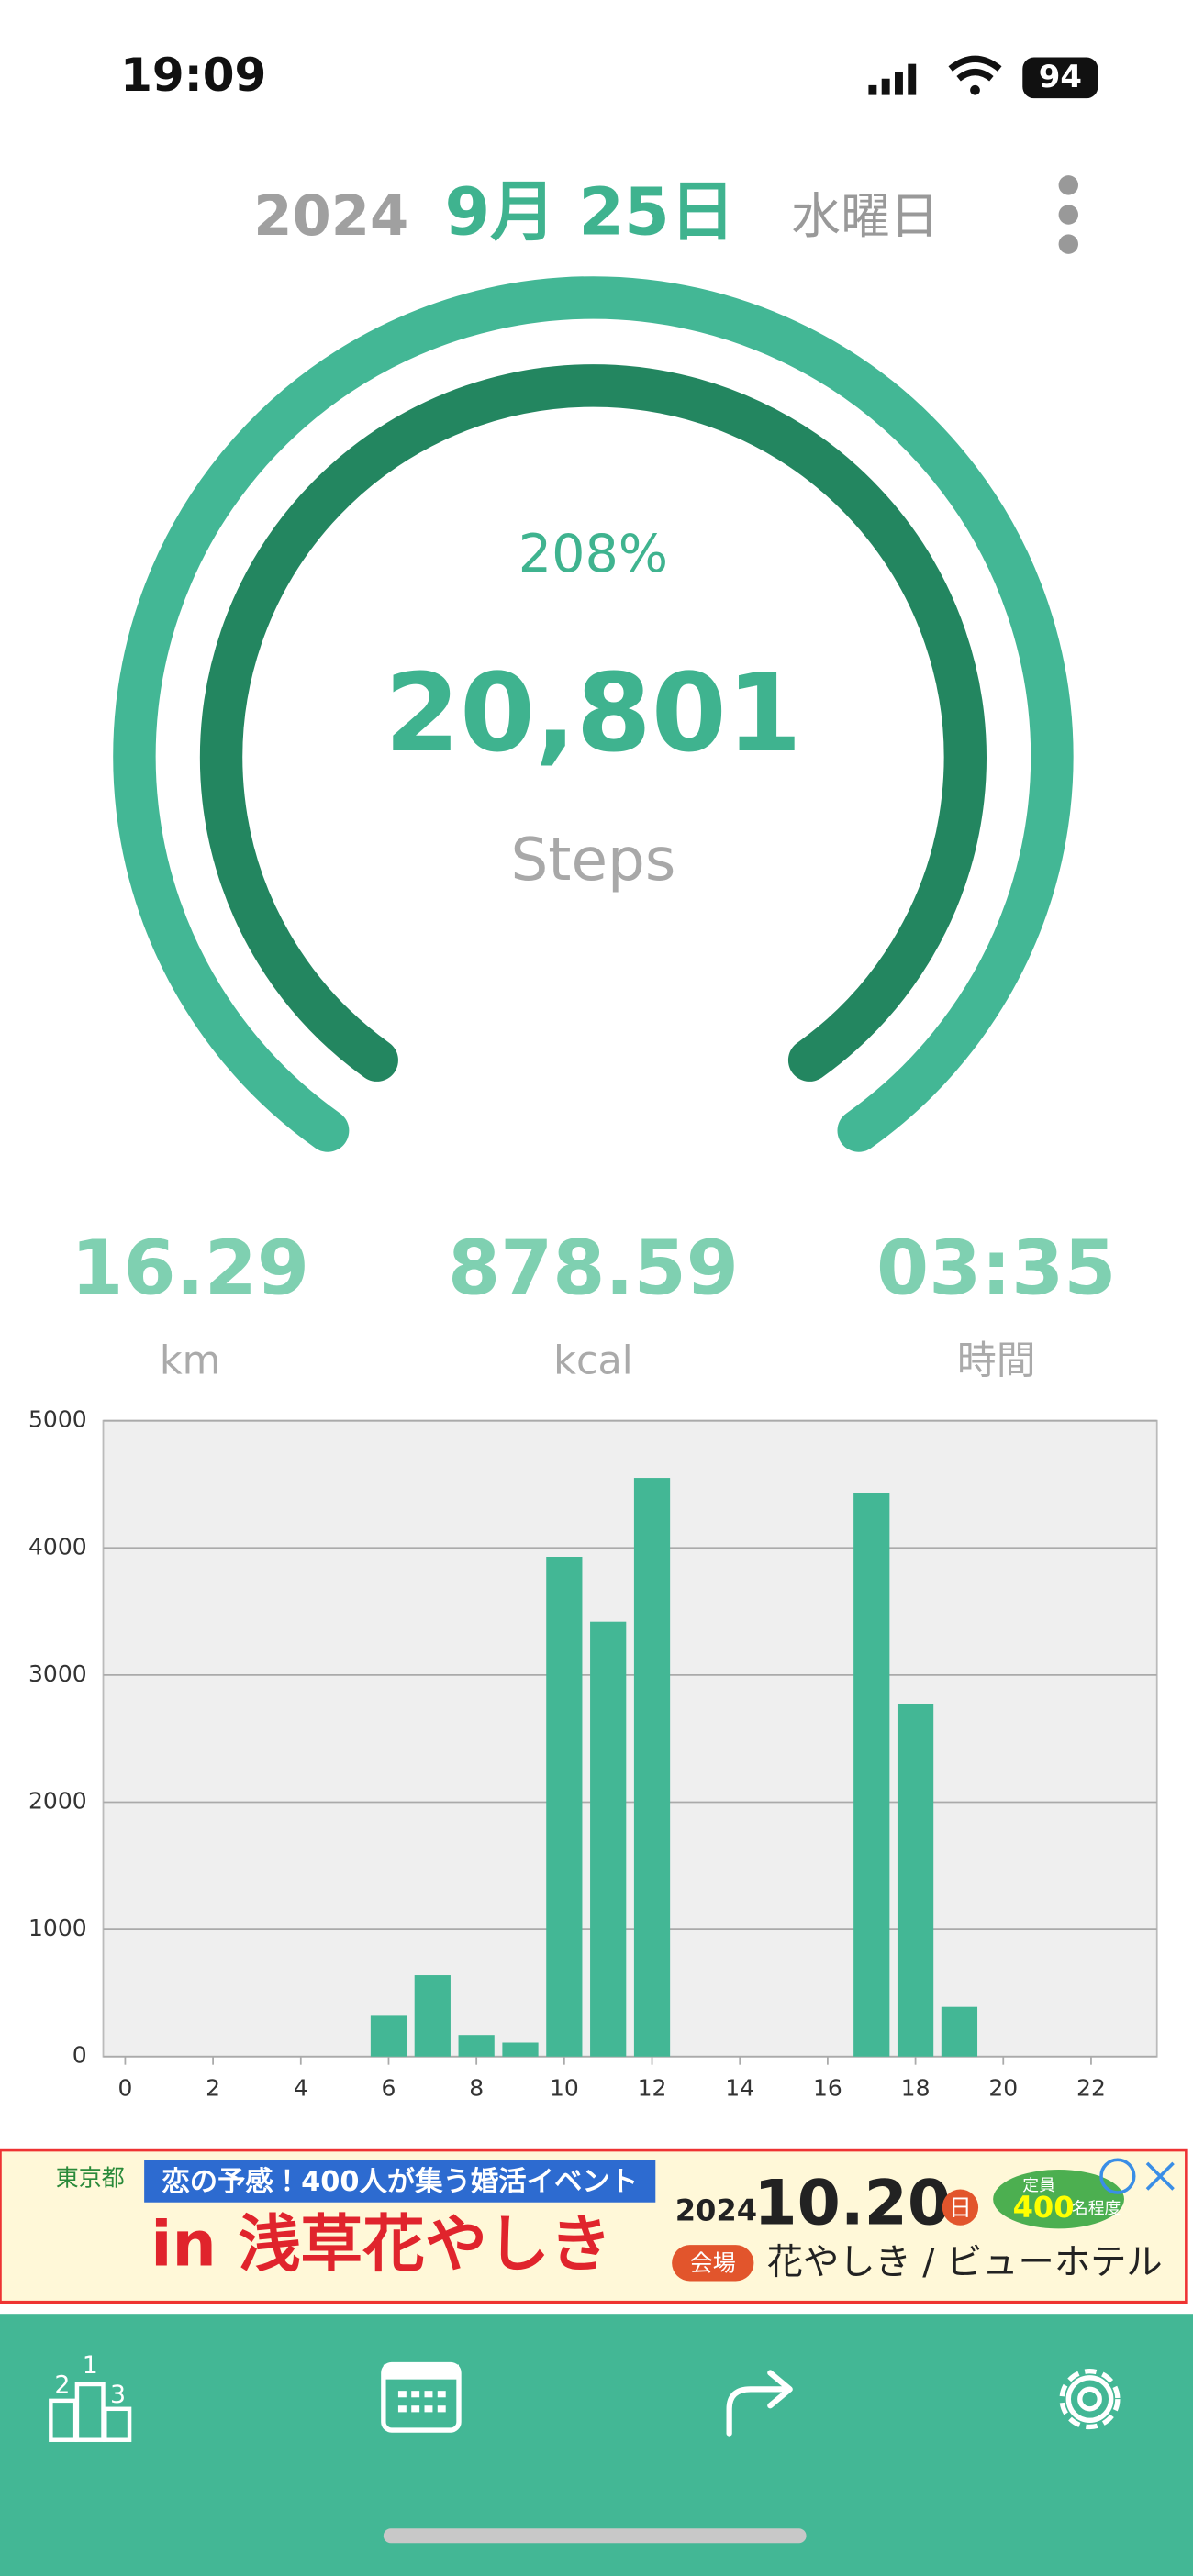 The width and height of the screenshot is (1193, 2576). I want to click on x-tick-label: 4, so click(301, 2087).